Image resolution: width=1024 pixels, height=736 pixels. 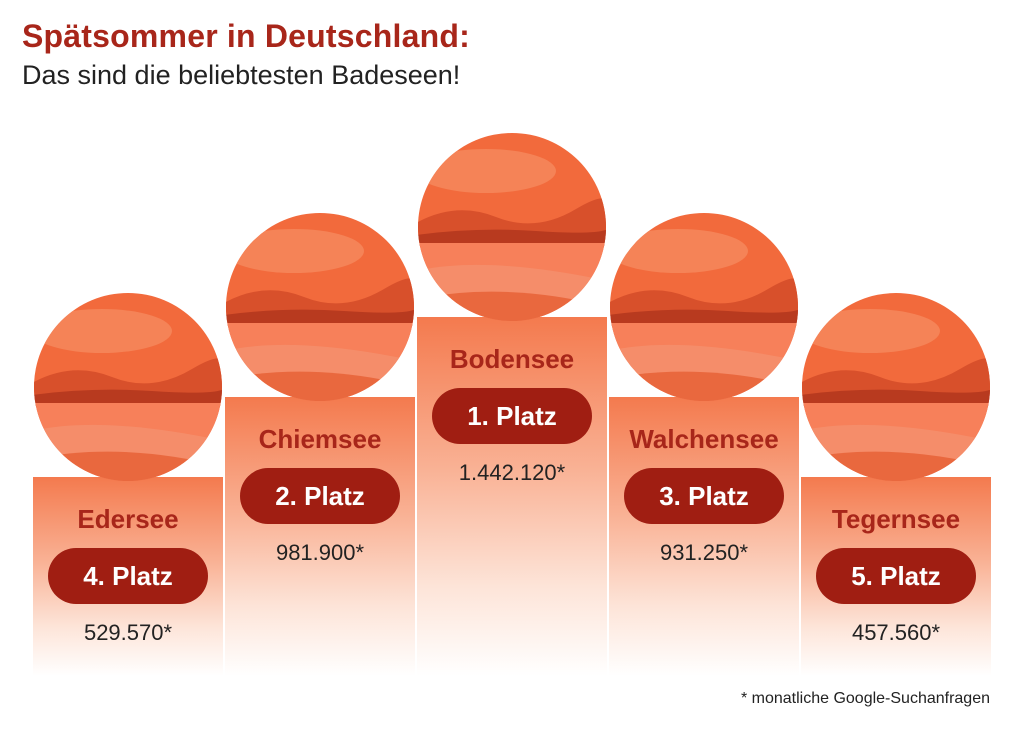 I want to click on podium-column: Walchensee 3. Platz 931.250*, so click(x=704, y=536).